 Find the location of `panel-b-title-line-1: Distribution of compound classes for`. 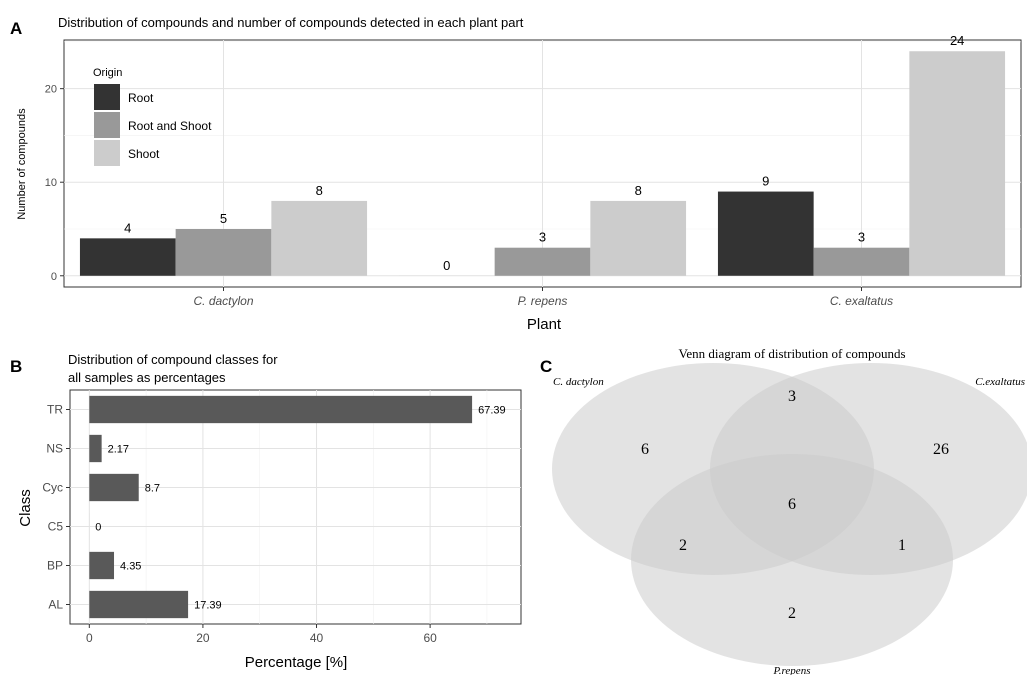

panel-b-title-line-1: Distribution of compound classes for is located at coordinates (173, 359).